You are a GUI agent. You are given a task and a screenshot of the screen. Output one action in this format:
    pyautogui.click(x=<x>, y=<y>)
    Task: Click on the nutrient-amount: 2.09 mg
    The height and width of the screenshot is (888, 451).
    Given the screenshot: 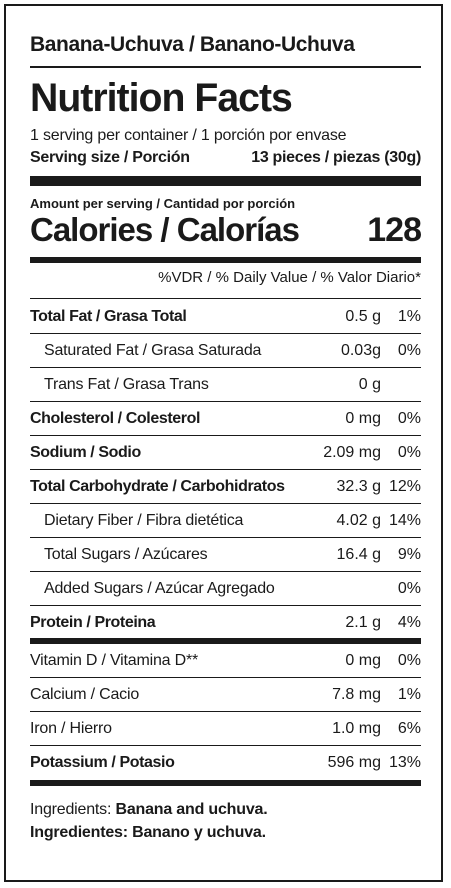 What is the action you would take?
    pyautogui.click(x=352, y=452)
    